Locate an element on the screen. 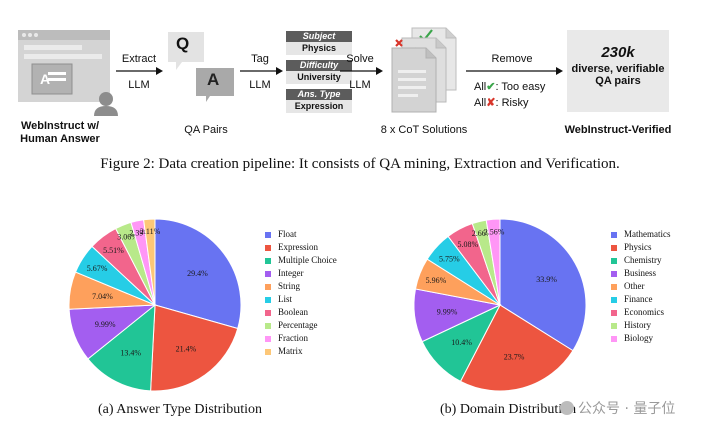  legend-item: String is located at coordinates (301, 286).